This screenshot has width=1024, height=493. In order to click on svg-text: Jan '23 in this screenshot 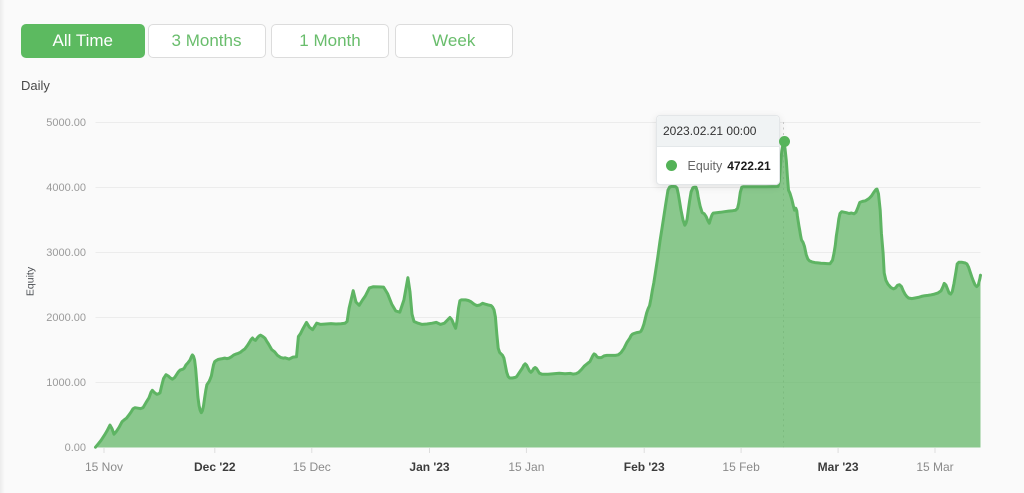, I will do `click(429, 467)`.